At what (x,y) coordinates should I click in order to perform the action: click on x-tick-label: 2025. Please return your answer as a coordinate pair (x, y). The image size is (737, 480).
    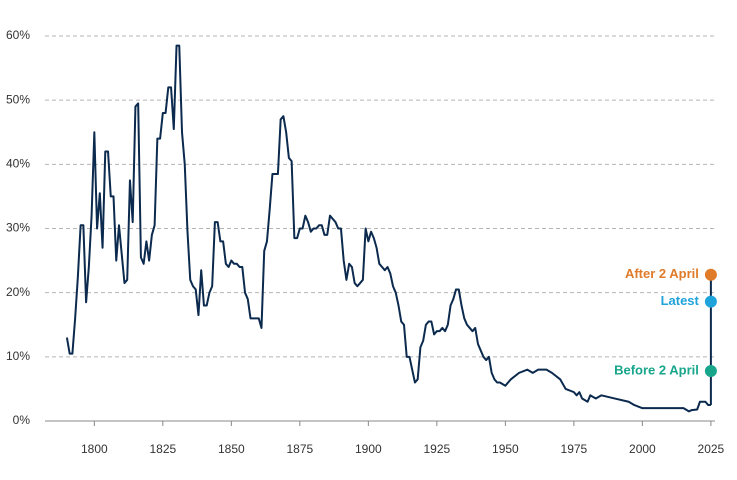
    Looking at the image, I should click on (711, 449).